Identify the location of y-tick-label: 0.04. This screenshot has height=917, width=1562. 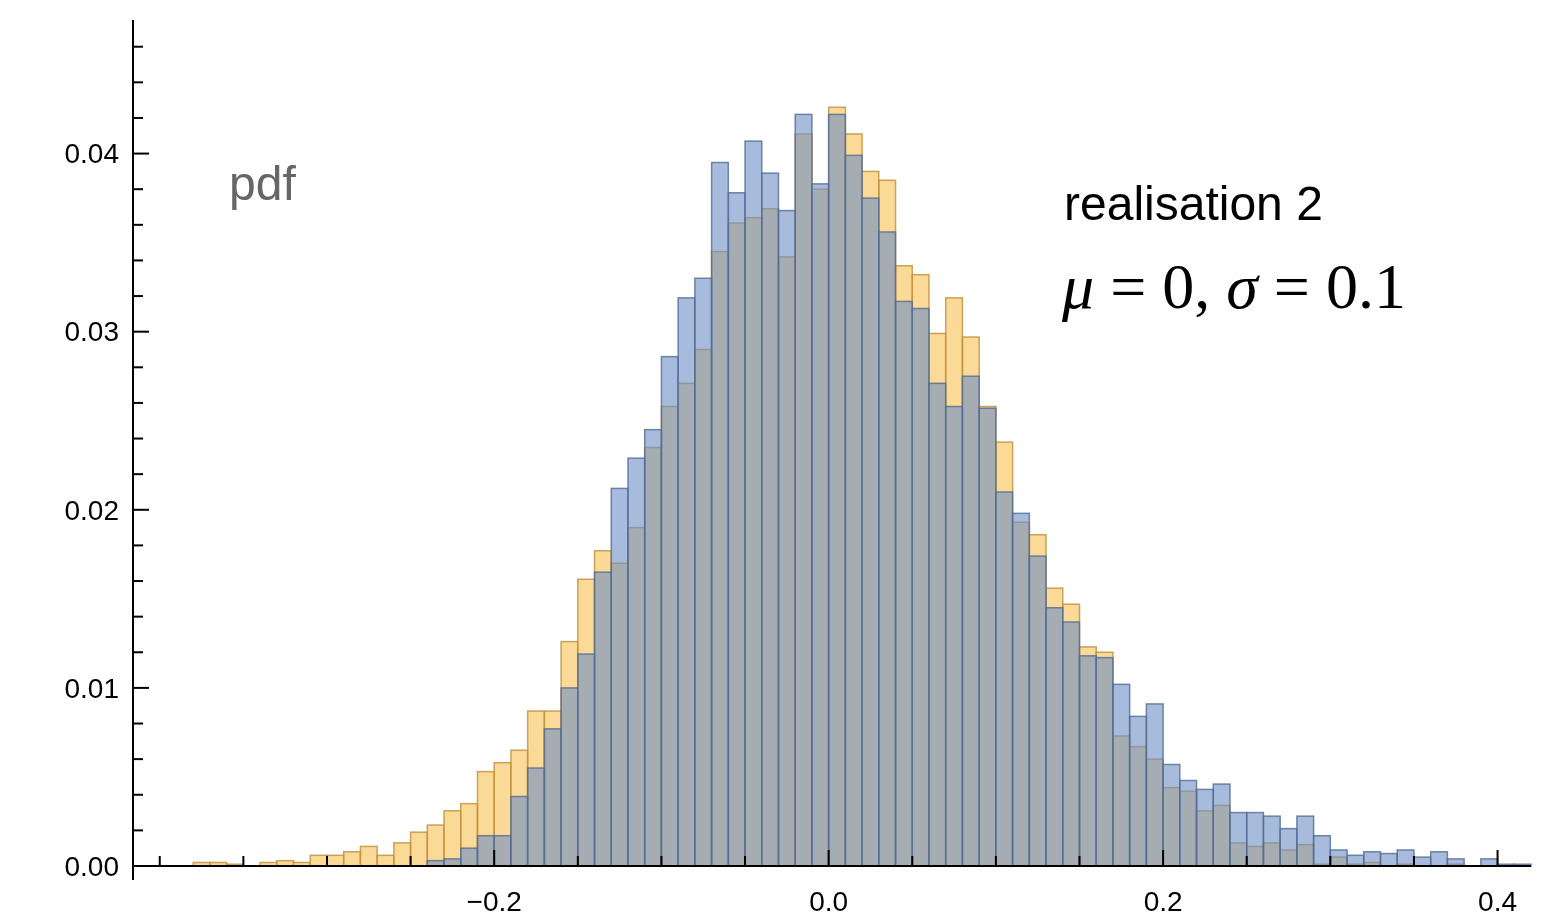
(91, 154).